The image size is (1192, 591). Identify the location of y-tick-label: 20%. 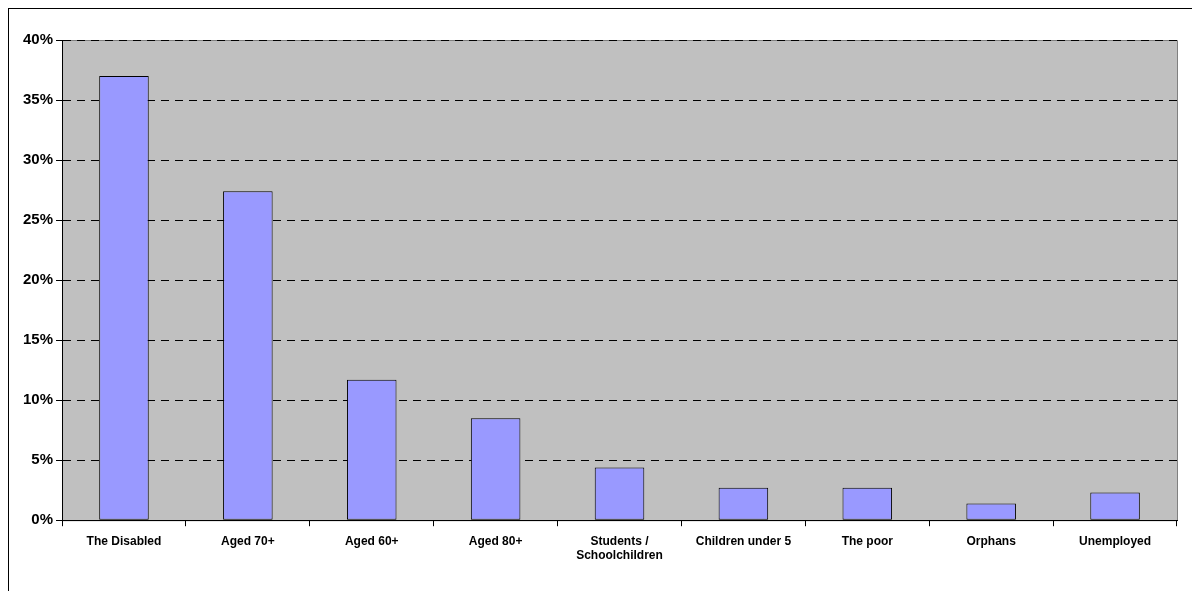
(38, 279).